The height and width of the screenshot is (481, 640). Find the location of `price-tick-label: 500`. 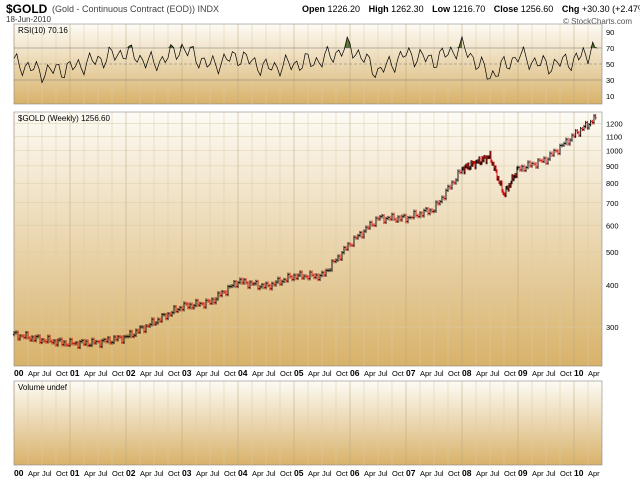

price-tick-label: 500 is located at coordinates (612, 252).